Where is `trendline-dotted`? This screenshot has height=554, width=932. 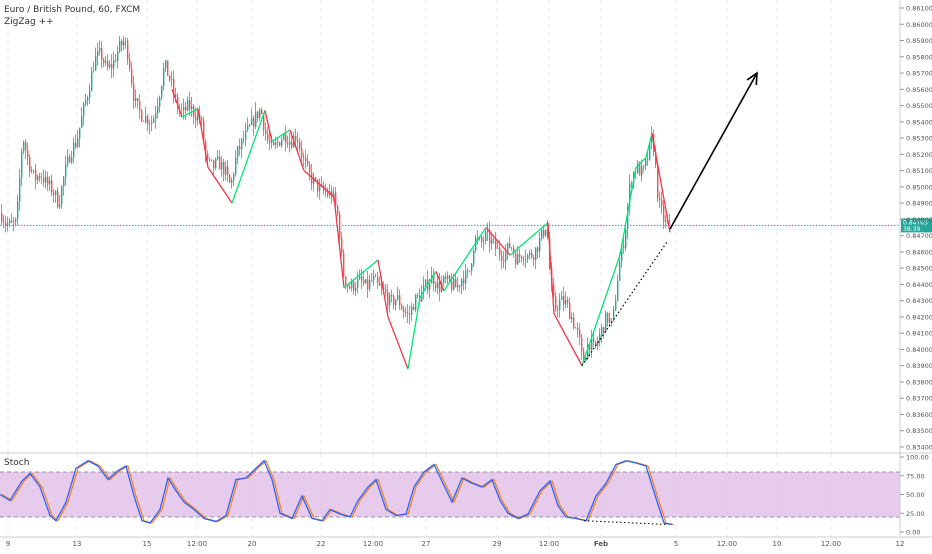
trendline-dotted is located at coordinates (625, 303).